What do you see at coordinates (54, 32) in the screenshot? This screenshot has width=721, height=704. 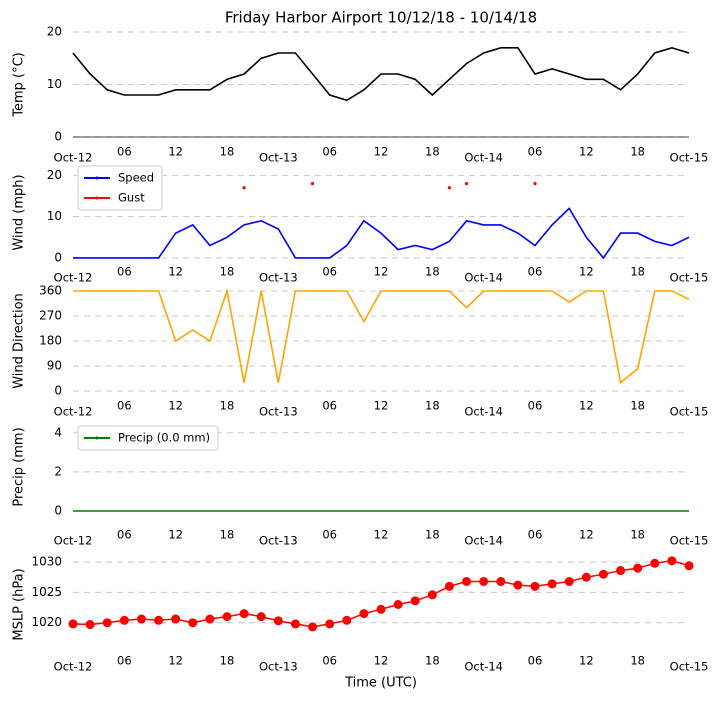 I see `y-tick-label: 20` at bounding box center [54, 32].